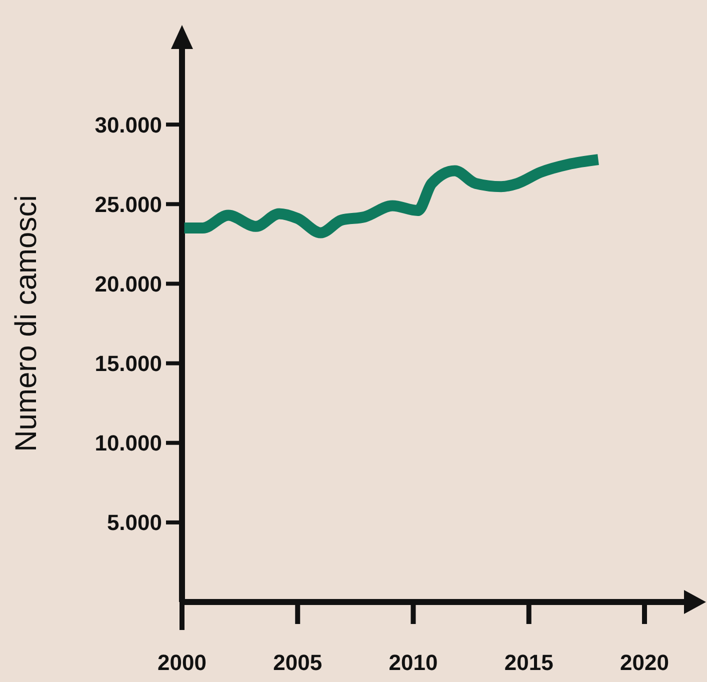 This screenshot has width=707, height=682. Describe the element at coordinates (413, 662) in the screenshot. I see `x-tick-label: 2010` at that location.